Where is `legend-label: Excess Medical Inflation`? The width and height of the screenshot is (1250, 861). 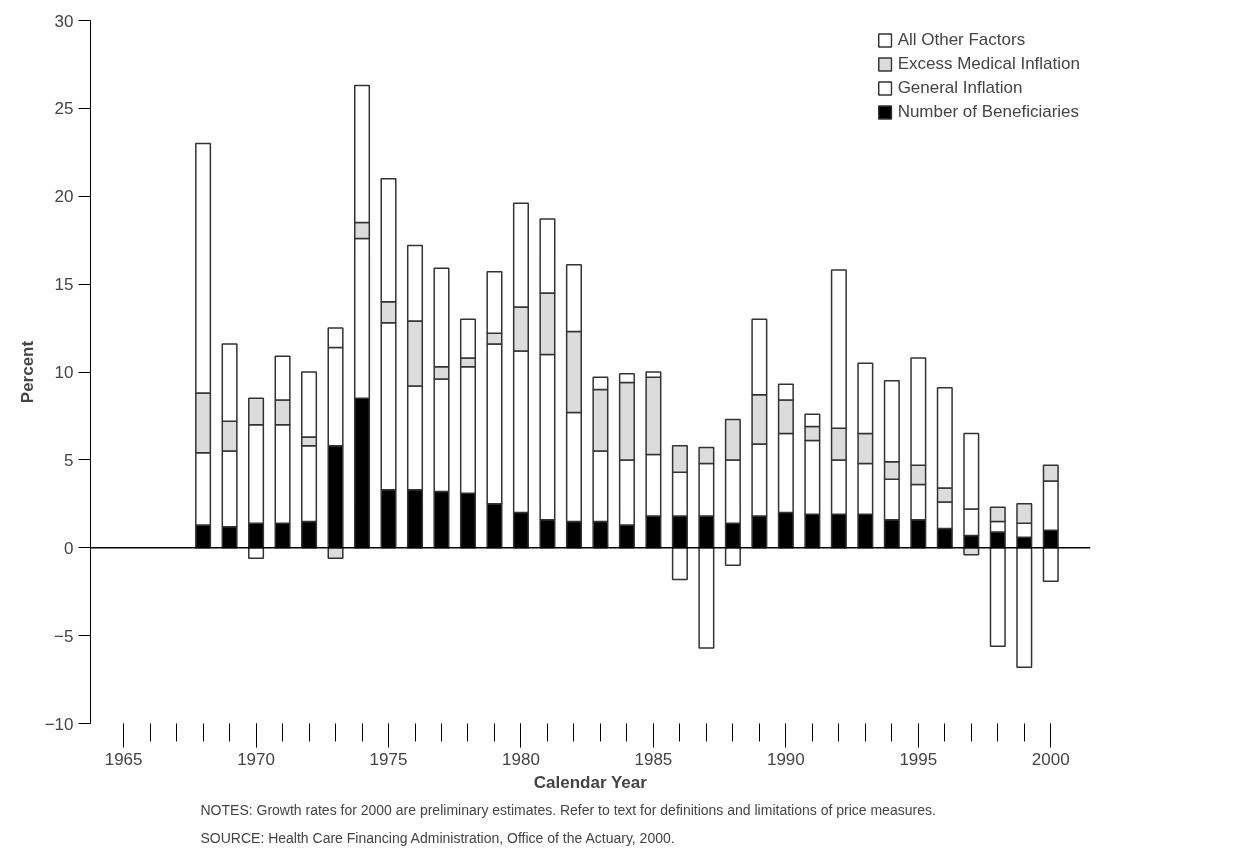 legend-label: Excess Medical Inflation is located at coordinates (988, 64).